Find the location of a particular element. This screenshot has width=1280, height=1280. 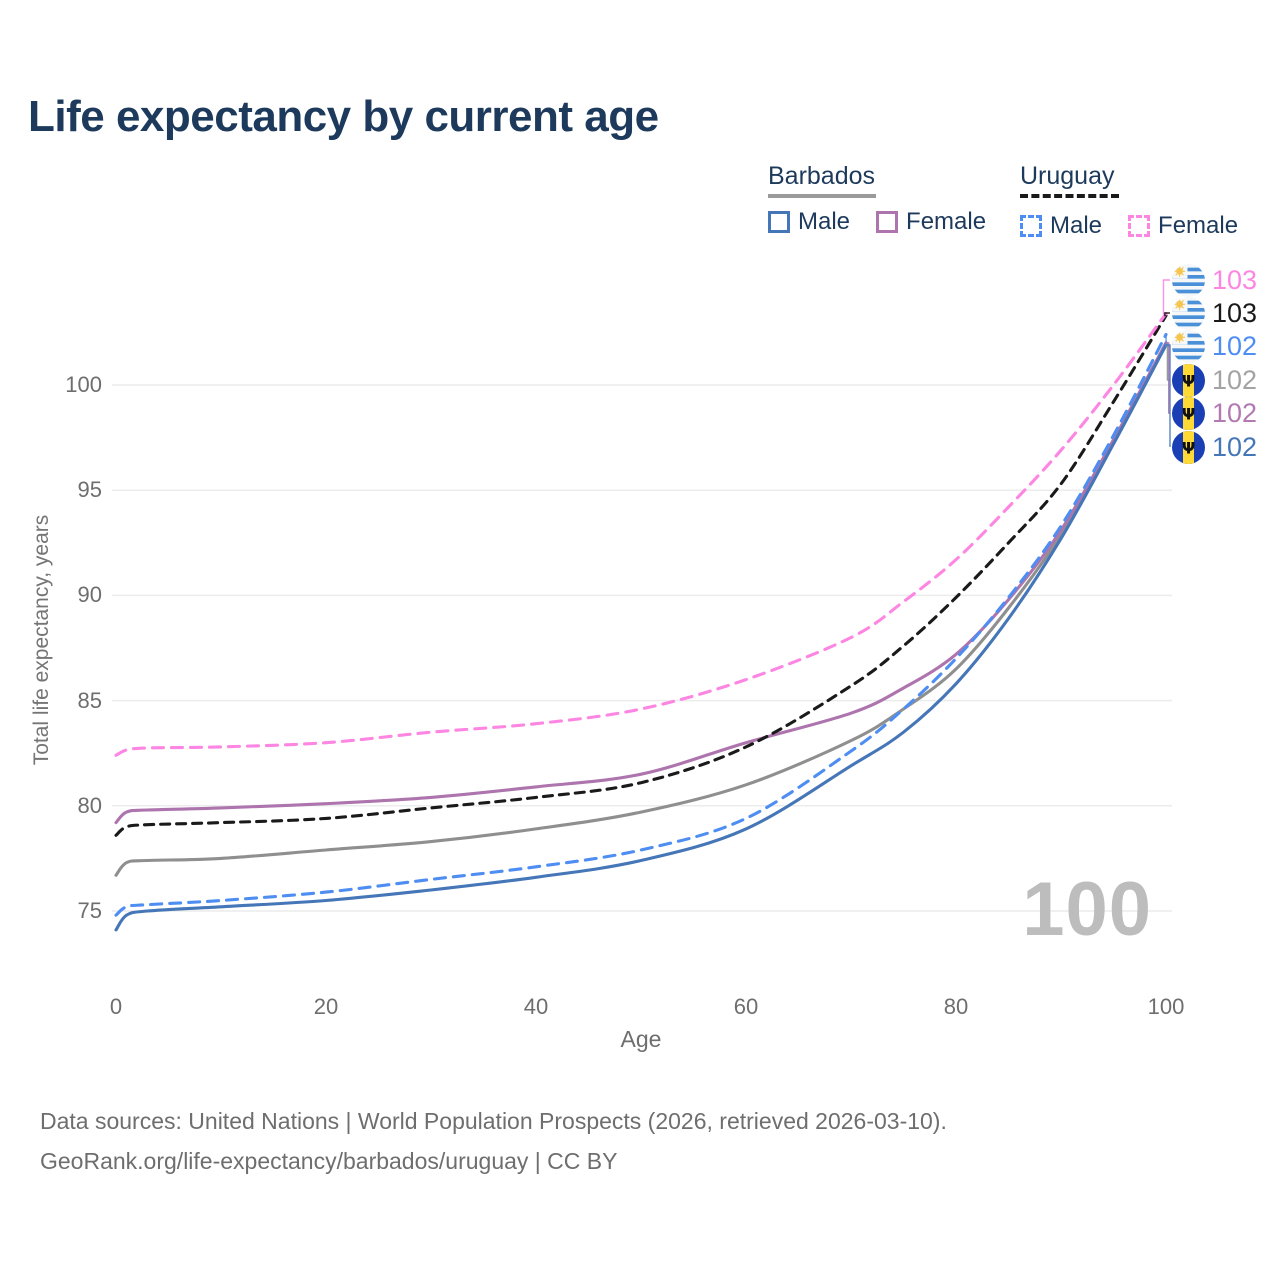

x-tick-40: 40 is located at coordinates (536, 1006).